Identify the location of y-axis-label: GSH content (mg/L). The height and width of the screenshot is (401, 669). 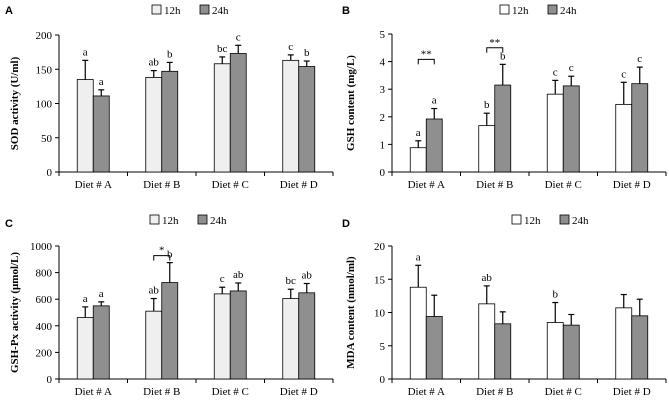
(351, 103).